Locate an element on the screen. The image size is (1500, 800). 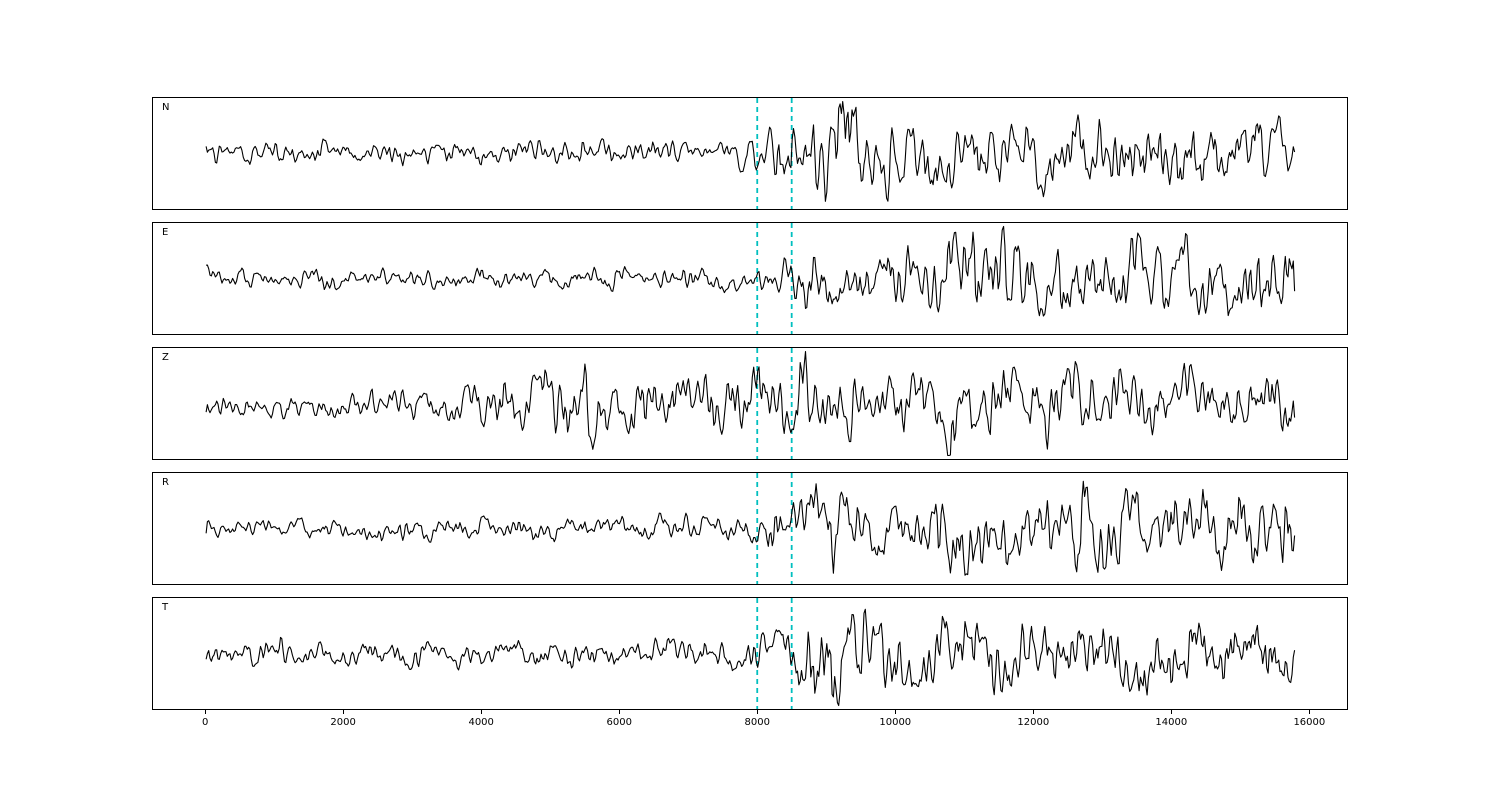
x-tick-label: 16000 is located at coordinates (1309, 722).